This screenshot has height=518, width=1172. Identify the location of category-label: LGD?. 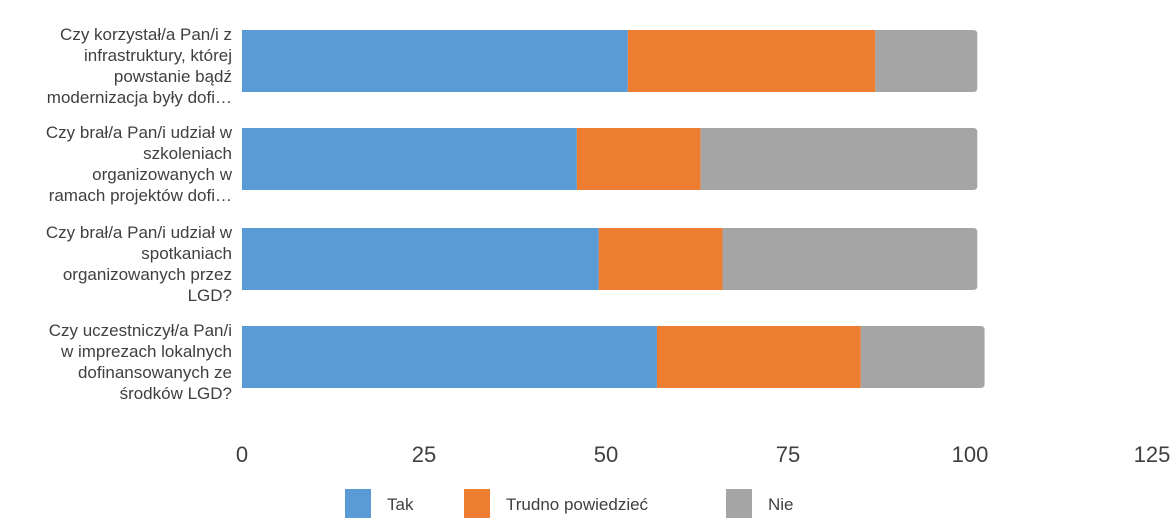
(210, 295).